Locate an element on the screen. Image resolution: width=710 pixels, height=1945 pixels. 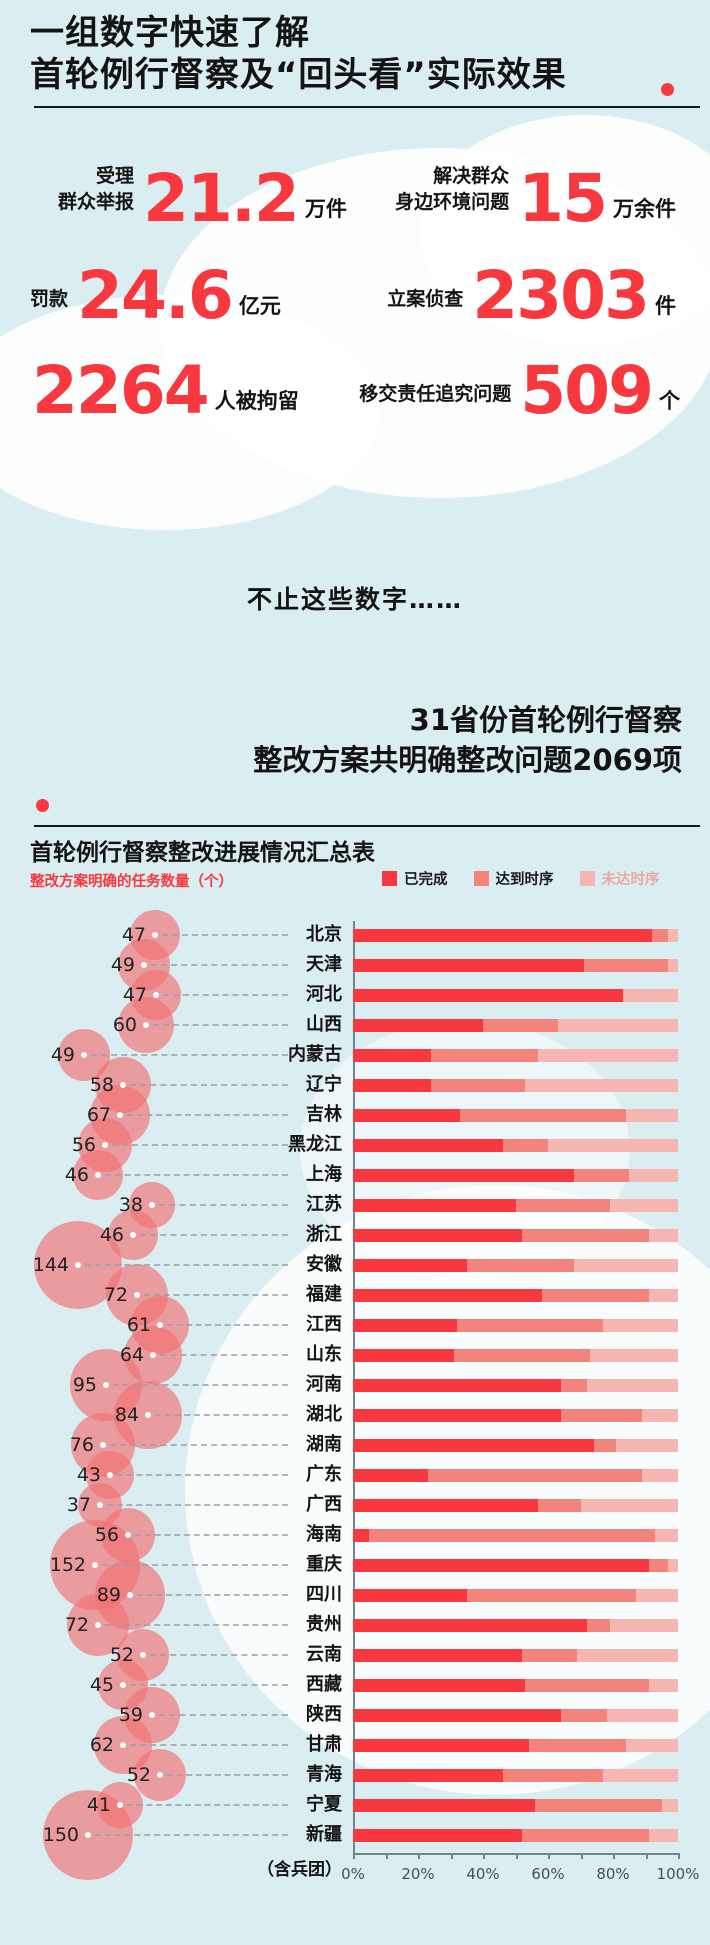
task-count-label: 46 is located at coordinates (76, 1175).